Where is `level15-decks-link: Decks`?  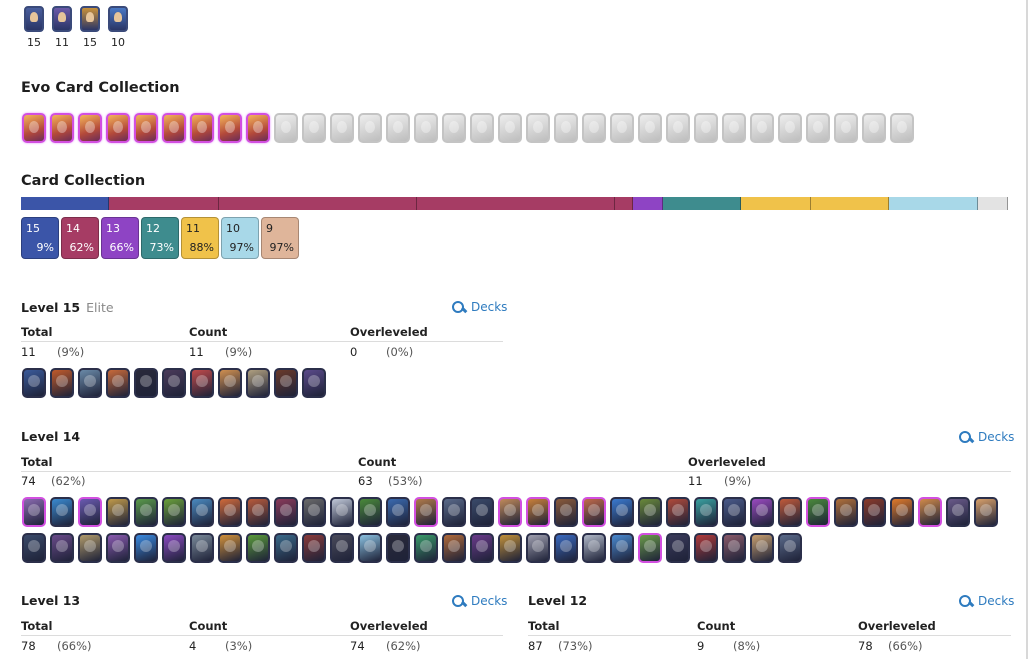 level15-decks-link: Decks is located at coordinates (479, 307).